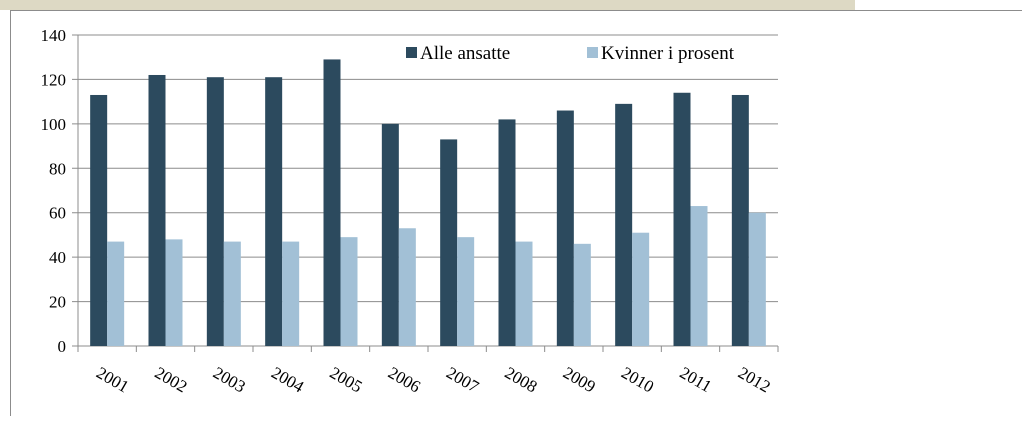 This screenshot has height=421, width=1022. I want to click on y-tick-label: 0, so click(62, 346).